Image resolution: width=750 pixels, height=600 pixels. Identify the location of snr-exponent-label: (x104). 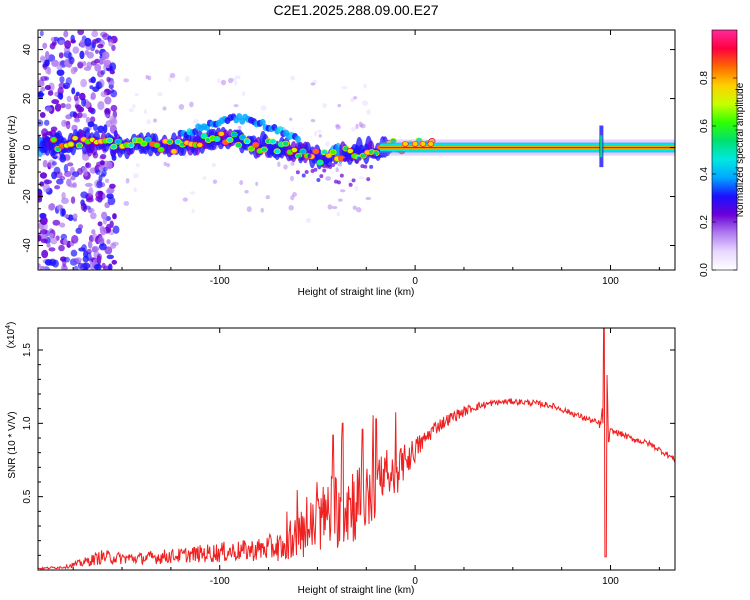
(11, 335).